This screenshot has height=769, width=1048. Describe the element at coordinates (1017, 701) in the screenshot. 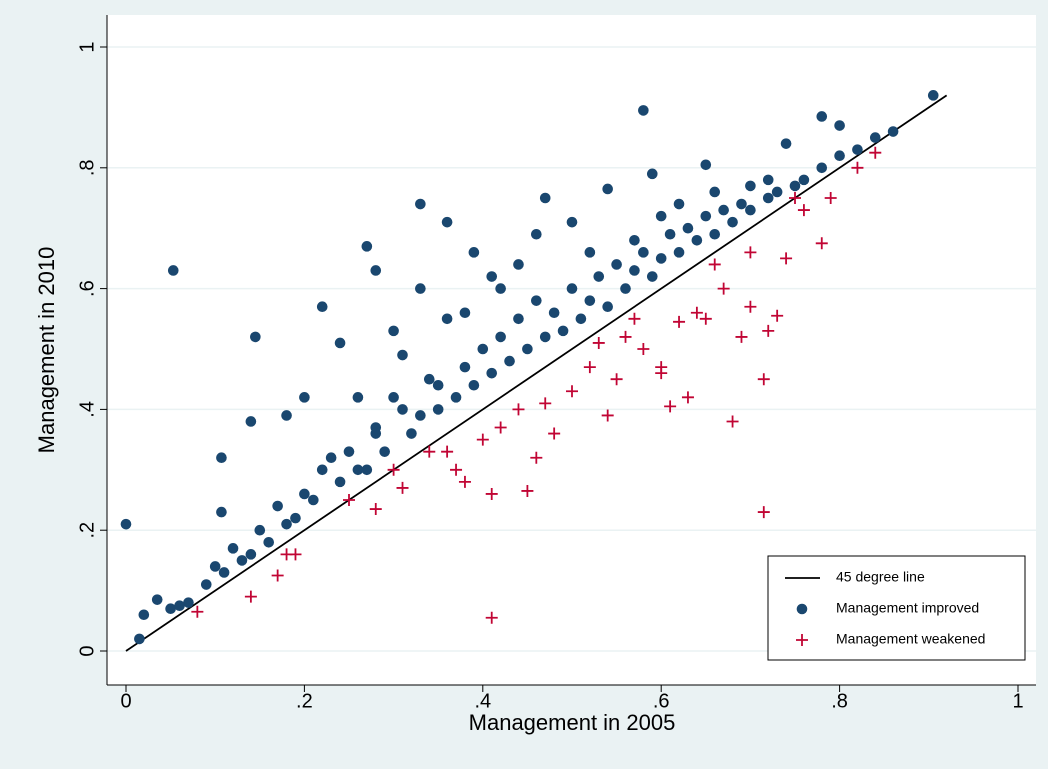

I see `x-tick-label: 1` at that location.